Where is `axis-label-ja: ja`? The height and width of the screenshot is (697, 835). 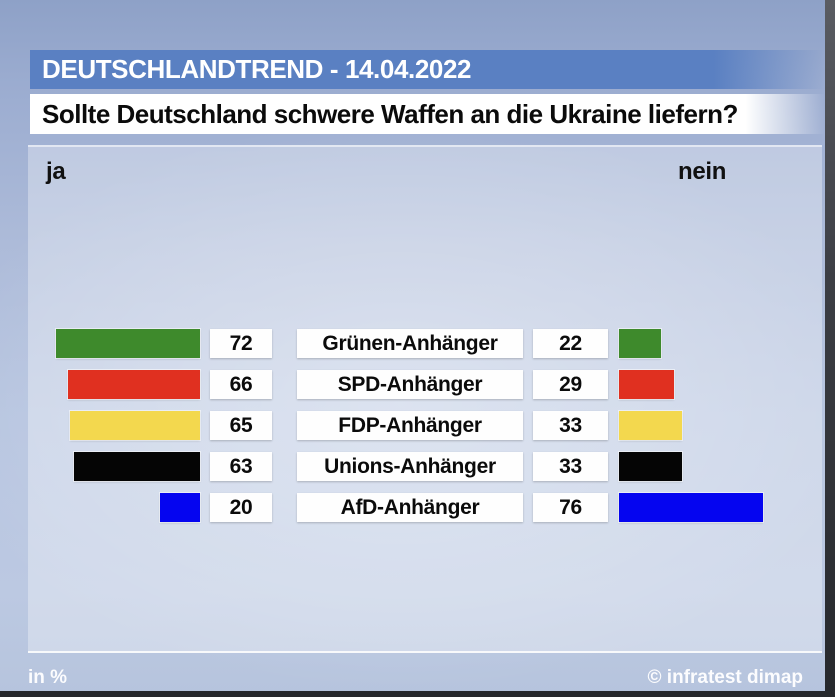 axis-label-ja: ja is located at coordinates (56, 171).